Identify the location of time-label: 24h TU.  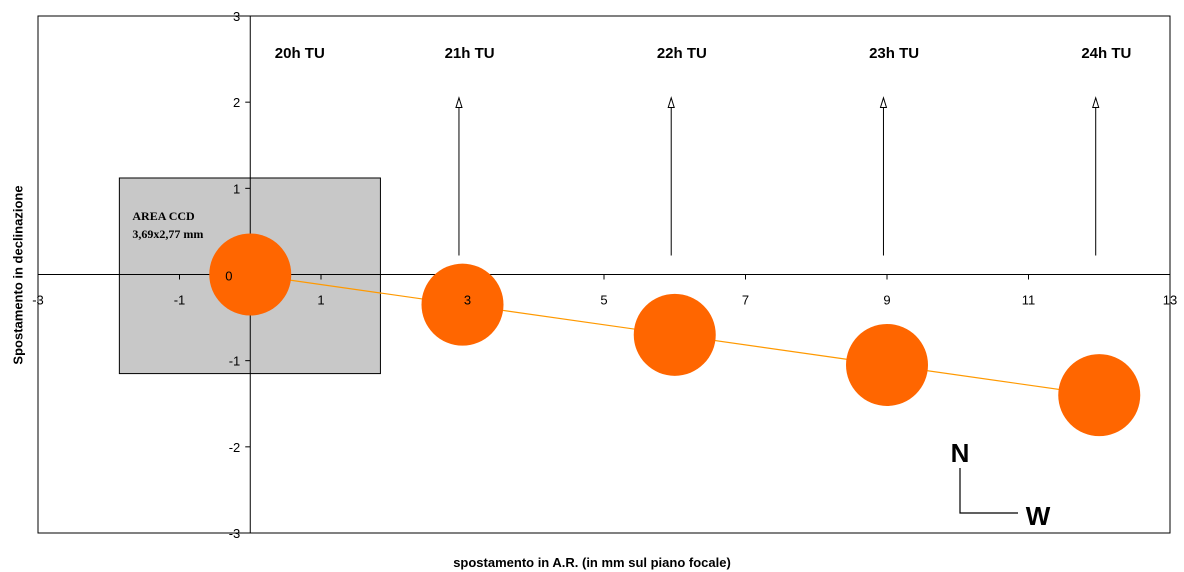
(1106, 53).